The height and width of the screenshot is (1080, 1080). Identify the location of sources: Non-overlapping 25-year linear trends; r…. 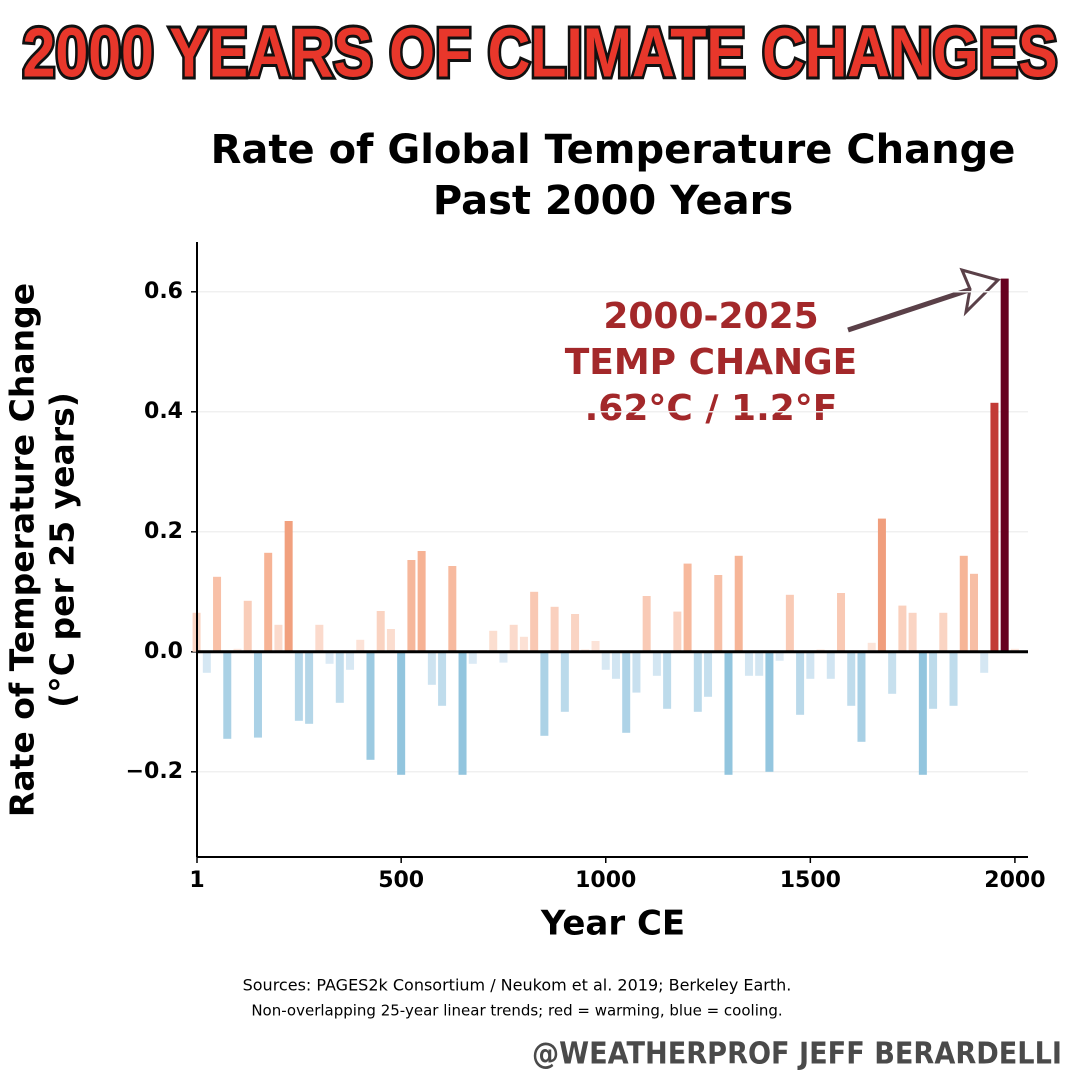
(516, 1011).